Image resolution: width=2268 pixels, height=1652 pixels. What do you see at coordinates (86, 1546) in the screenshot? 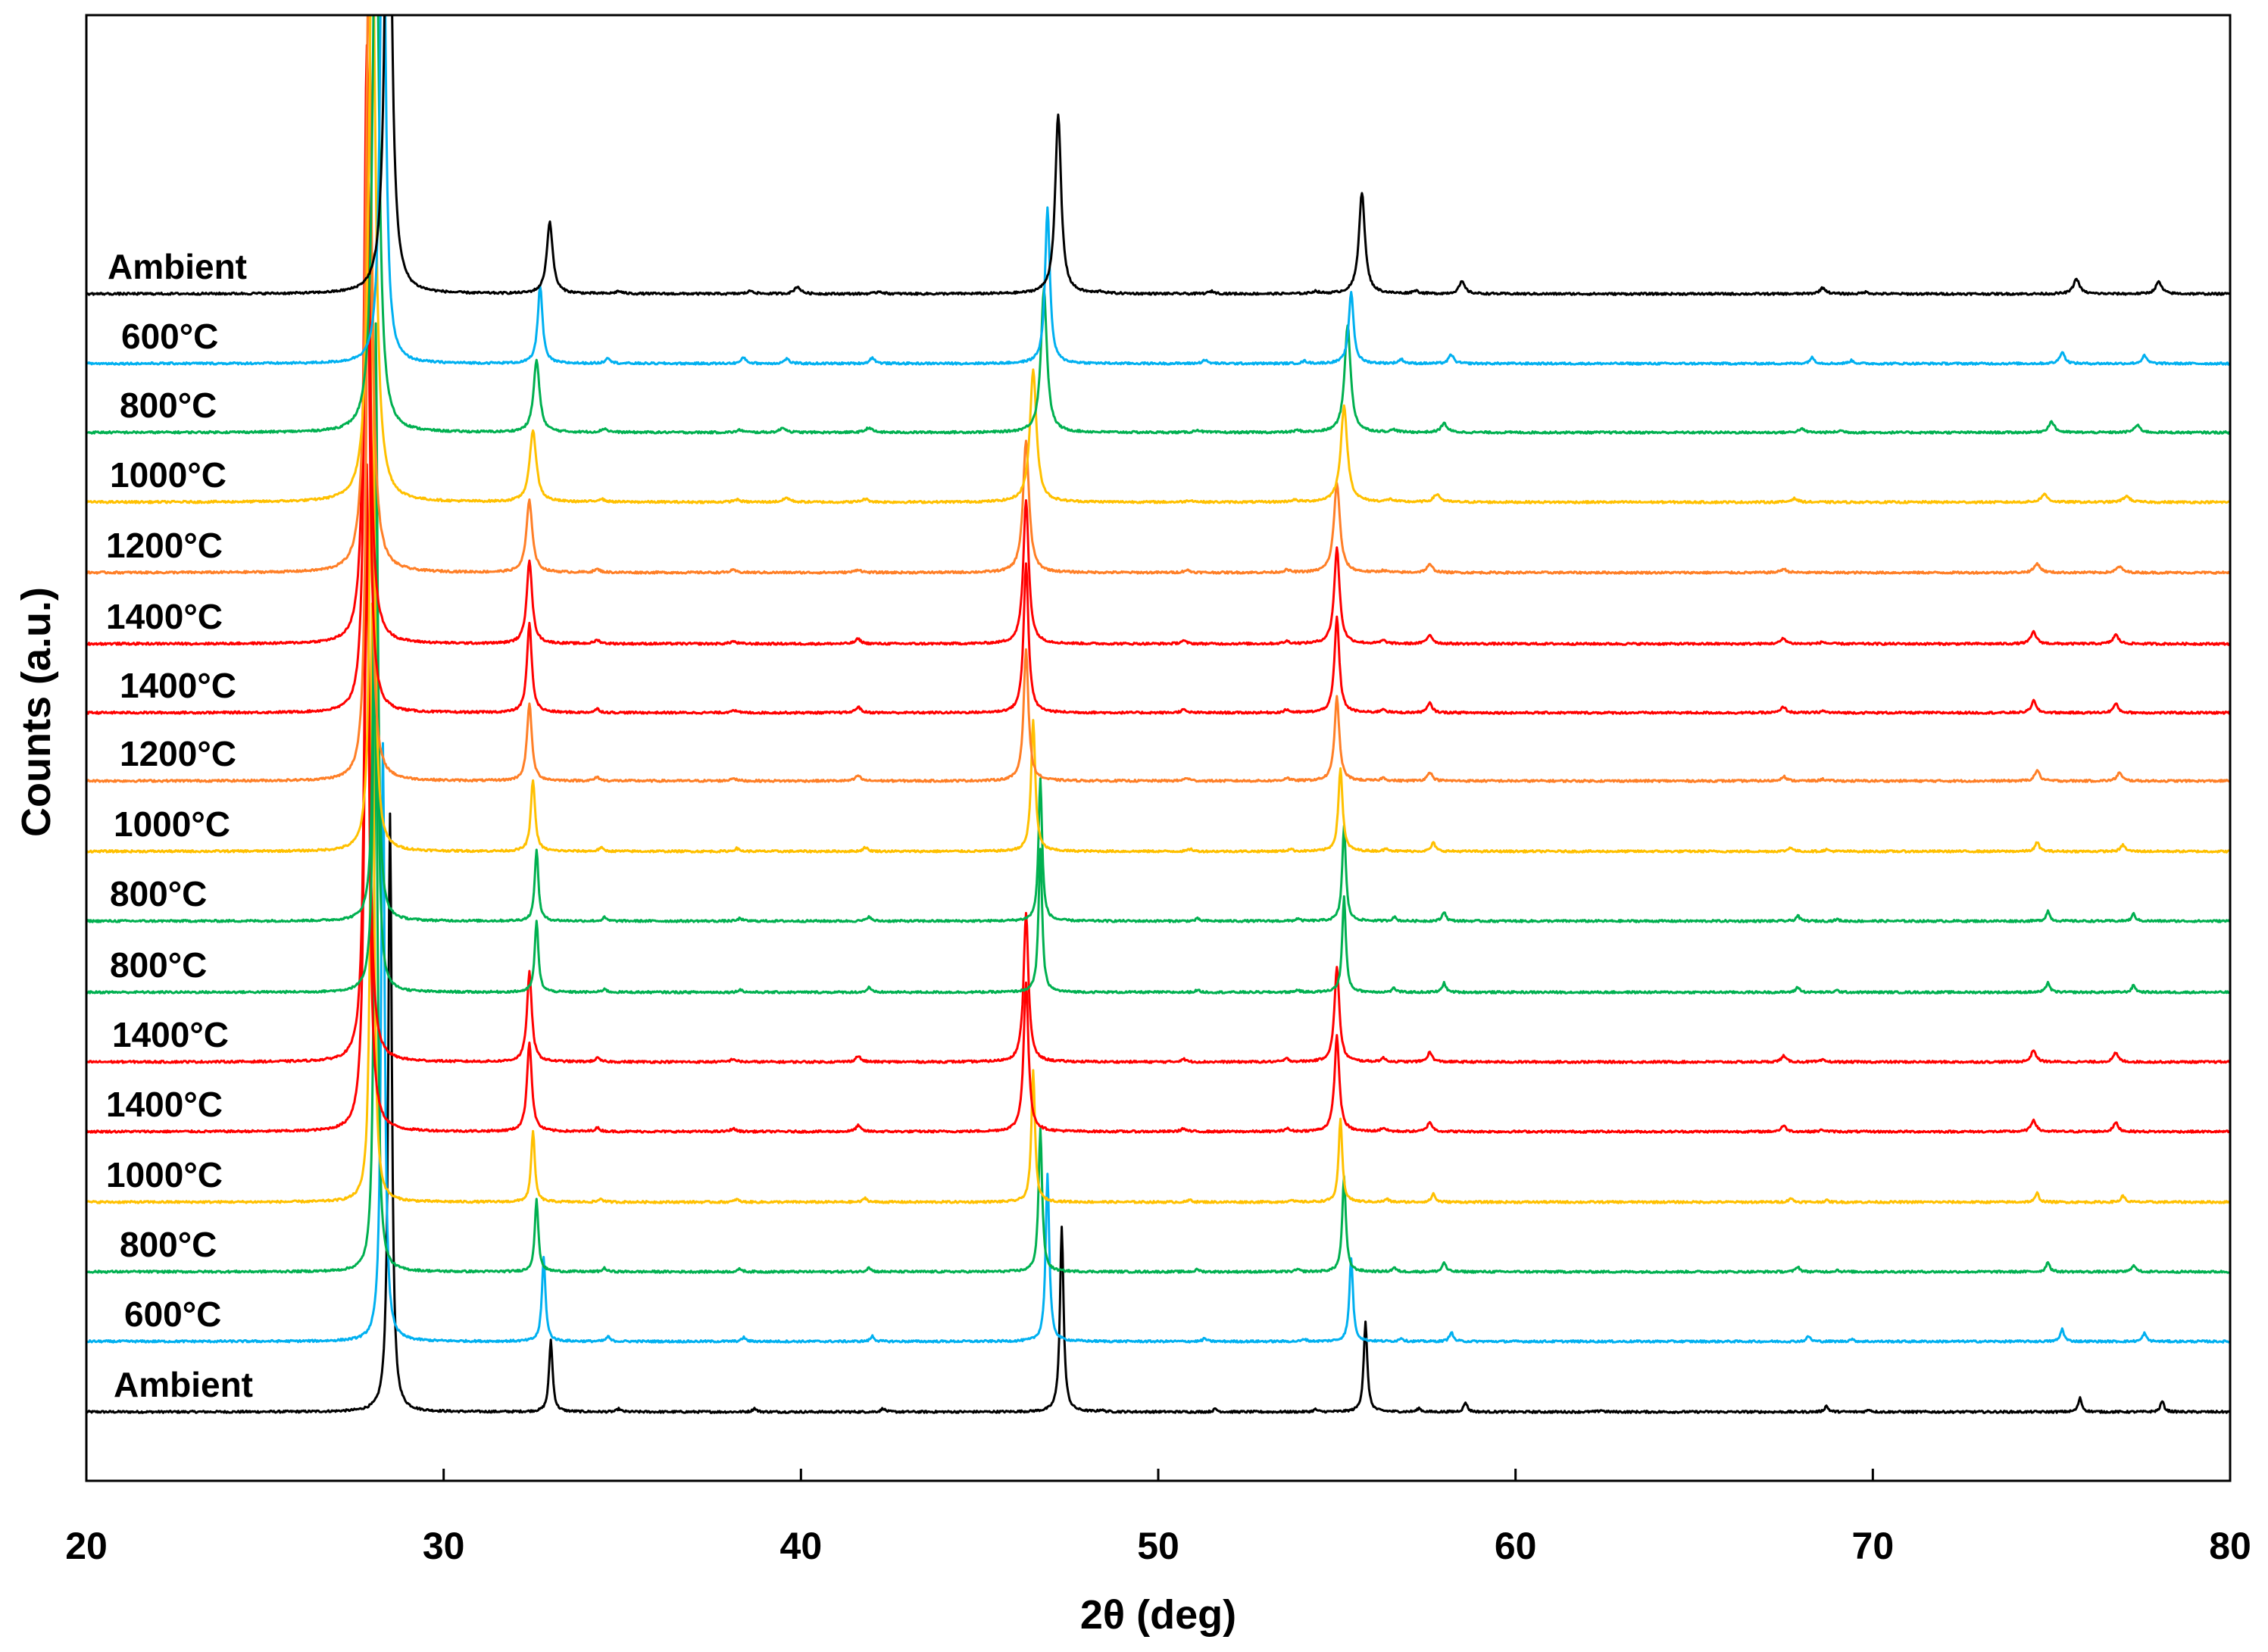
I see `x-tick-label: 20` at bounding box center [86, 1546].